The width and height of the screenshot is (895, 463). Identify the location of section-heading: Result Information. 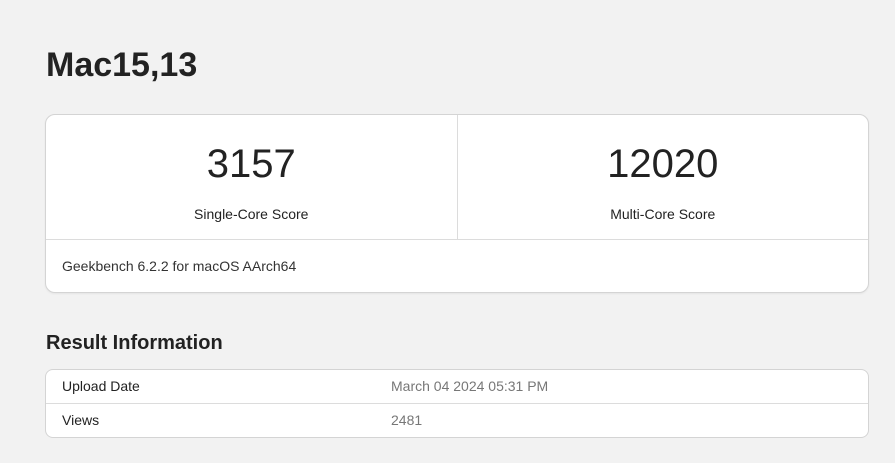
(134, 343).